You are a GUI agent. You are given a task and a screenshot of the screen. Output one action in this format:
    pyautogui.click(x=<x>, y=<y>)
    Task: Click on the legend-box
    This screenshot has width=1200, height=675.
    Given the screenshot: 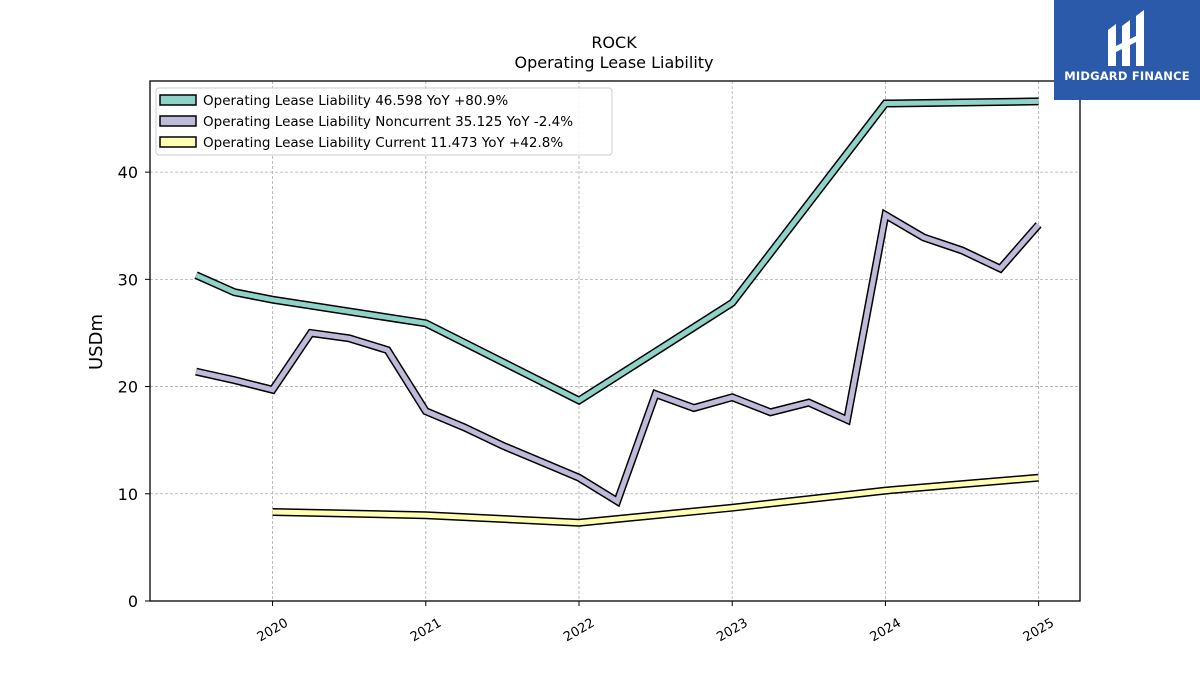 What is the action you would take?
    pyautogui.click(x=384, y=121)
    